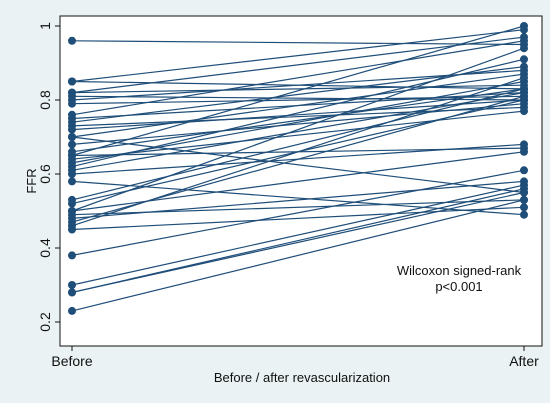 This screenshot has width=550, height=403. Describe the element at coordinates (295, 357) in the screenshot. I see `x-axis: Before After` at that location.